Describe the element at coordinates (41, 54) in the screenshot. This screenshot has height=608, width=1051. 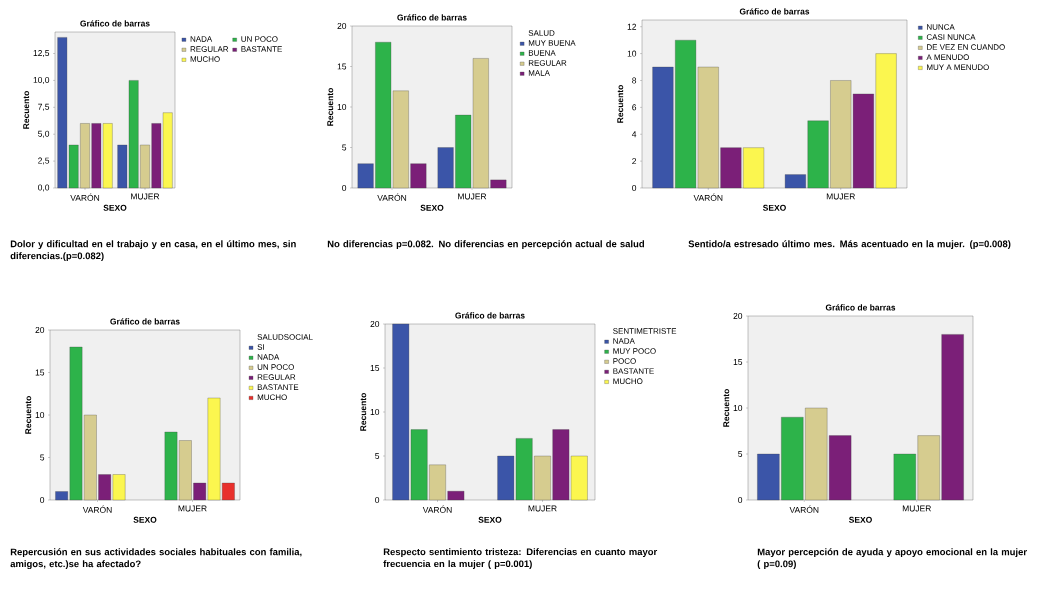
I see `y-tick-label: 12,5` at that location.